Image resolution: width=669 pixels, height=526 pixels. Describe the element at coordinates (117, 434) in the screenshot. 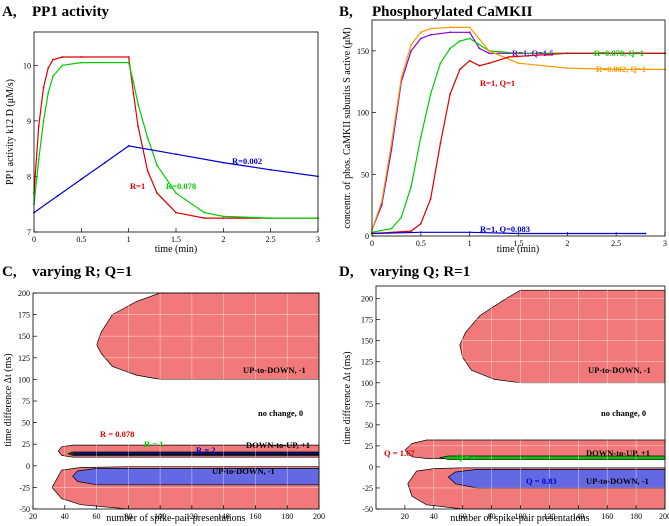

I see `annotation-r-0.078: R = 0.078` at that location.